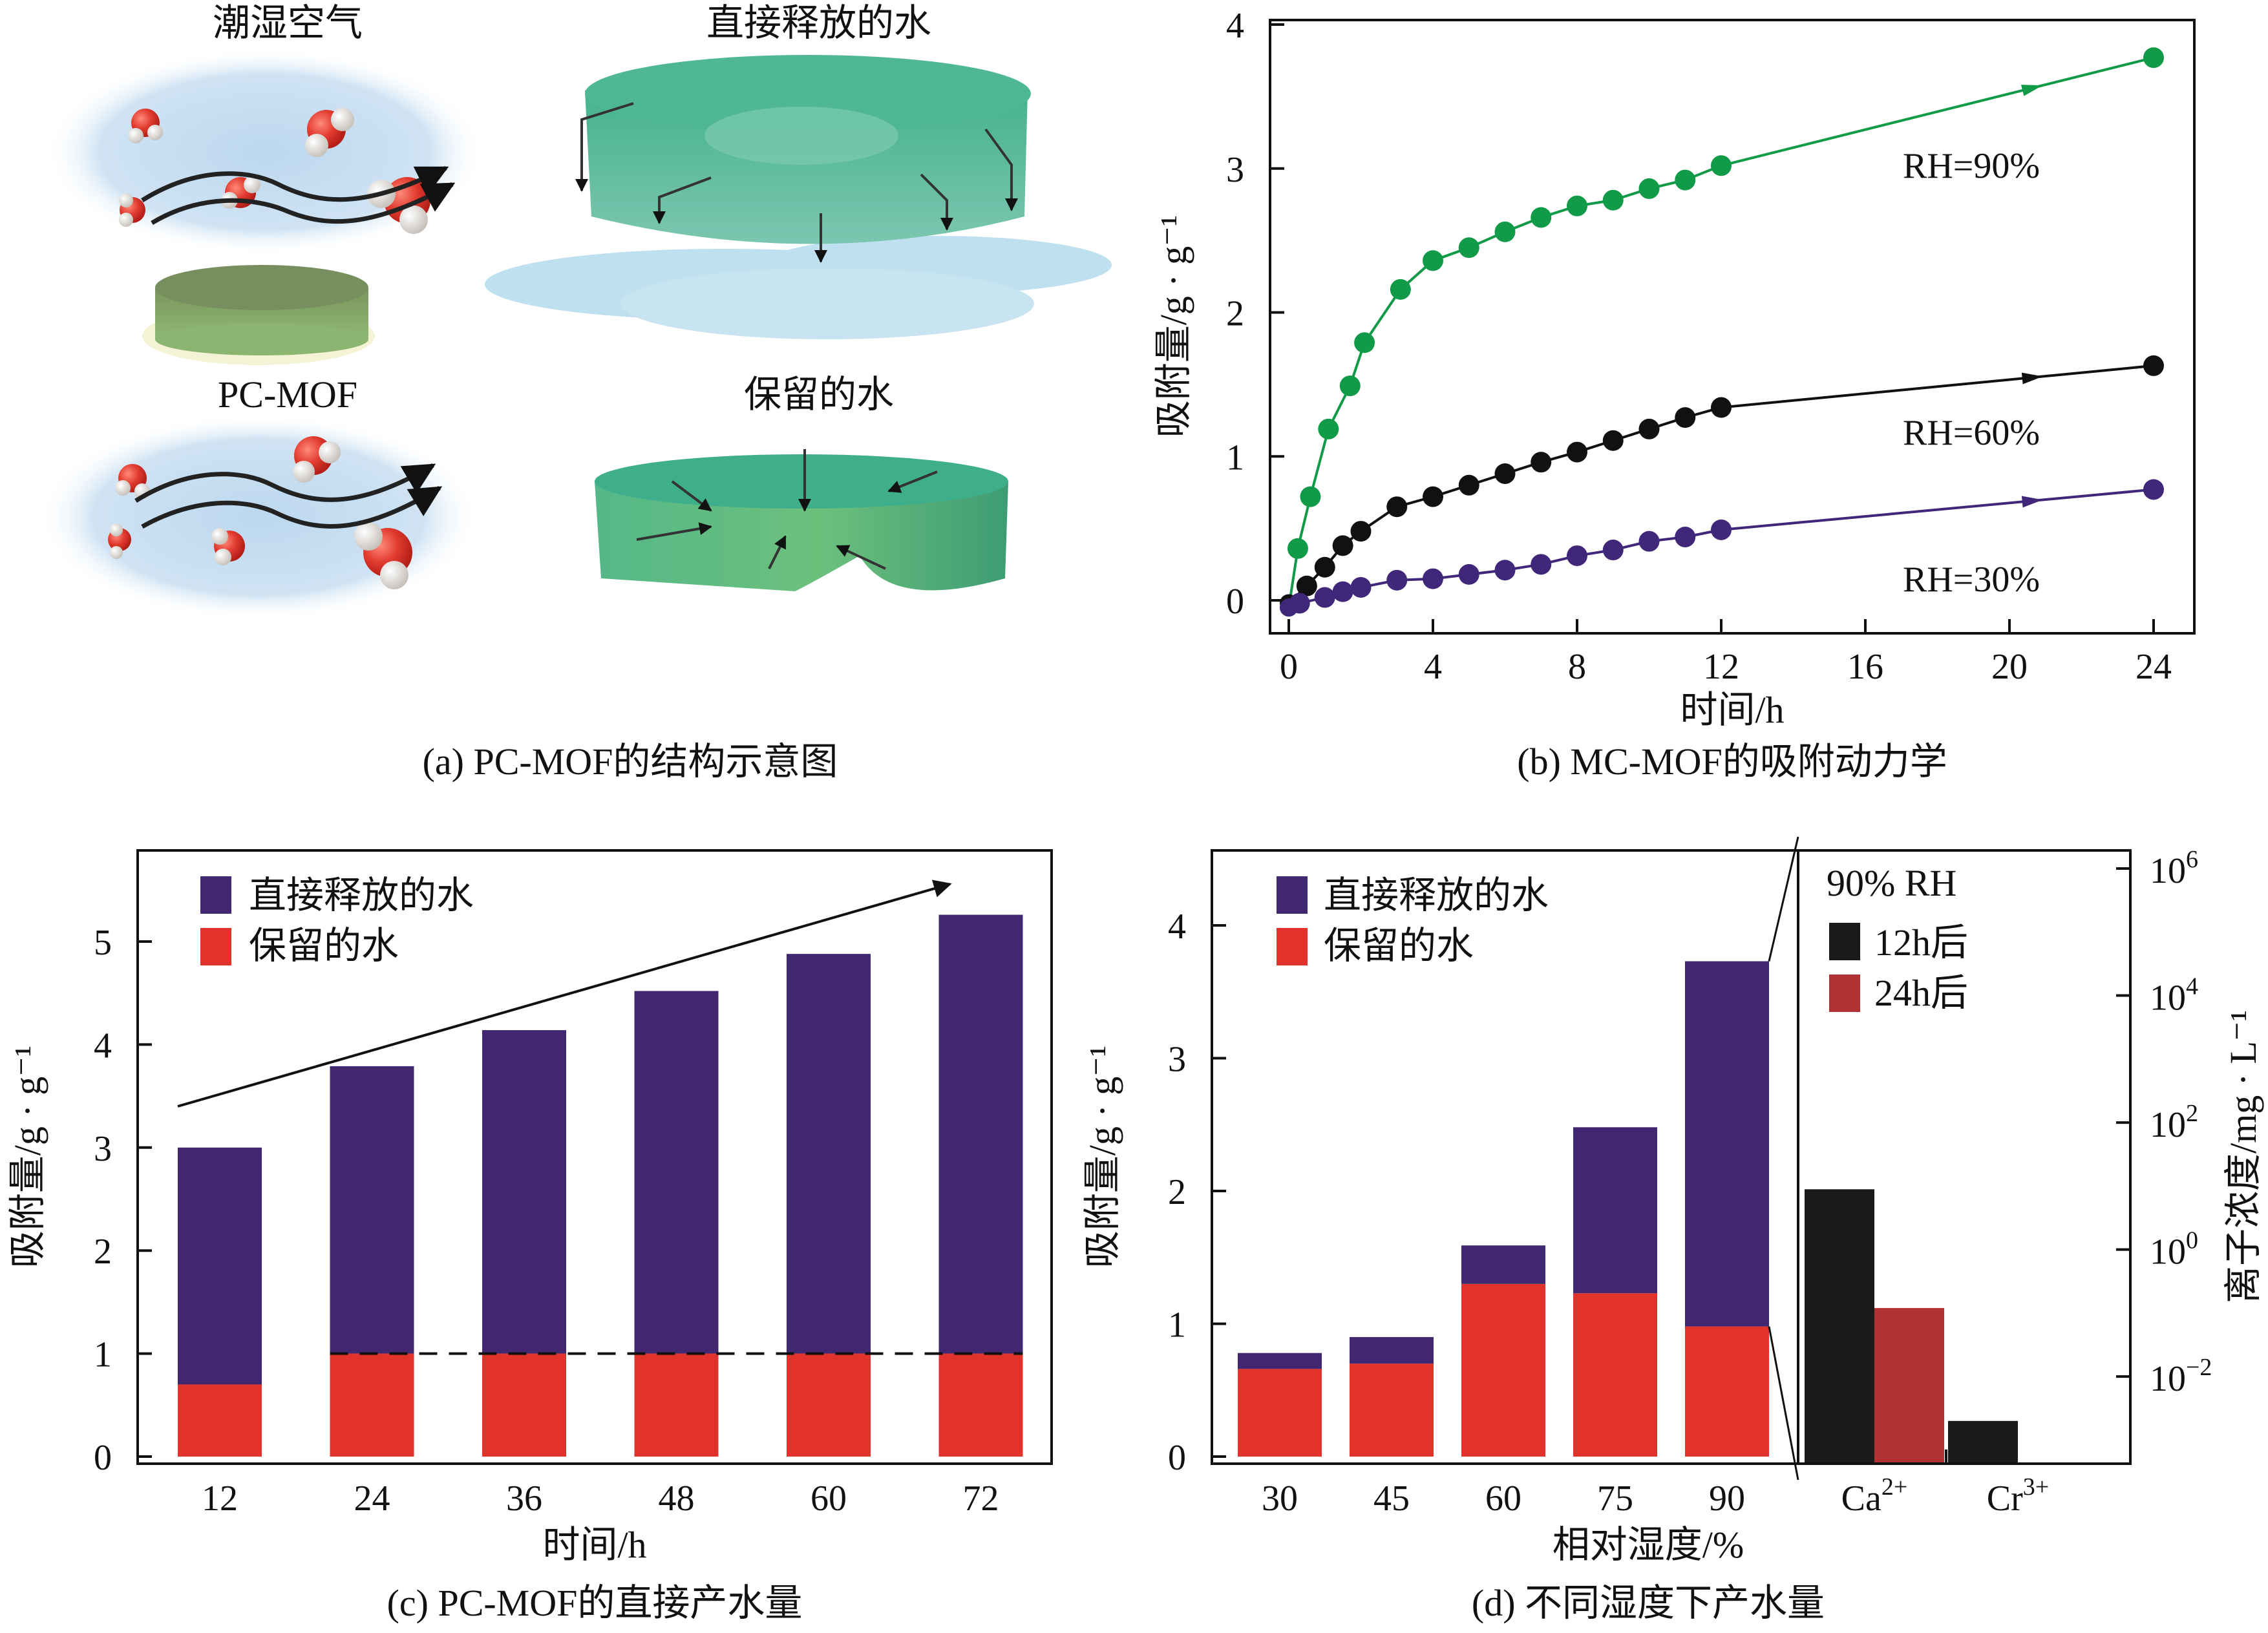  I want to click on legend-label-direct: 直接释放的水, so click(361, 895).